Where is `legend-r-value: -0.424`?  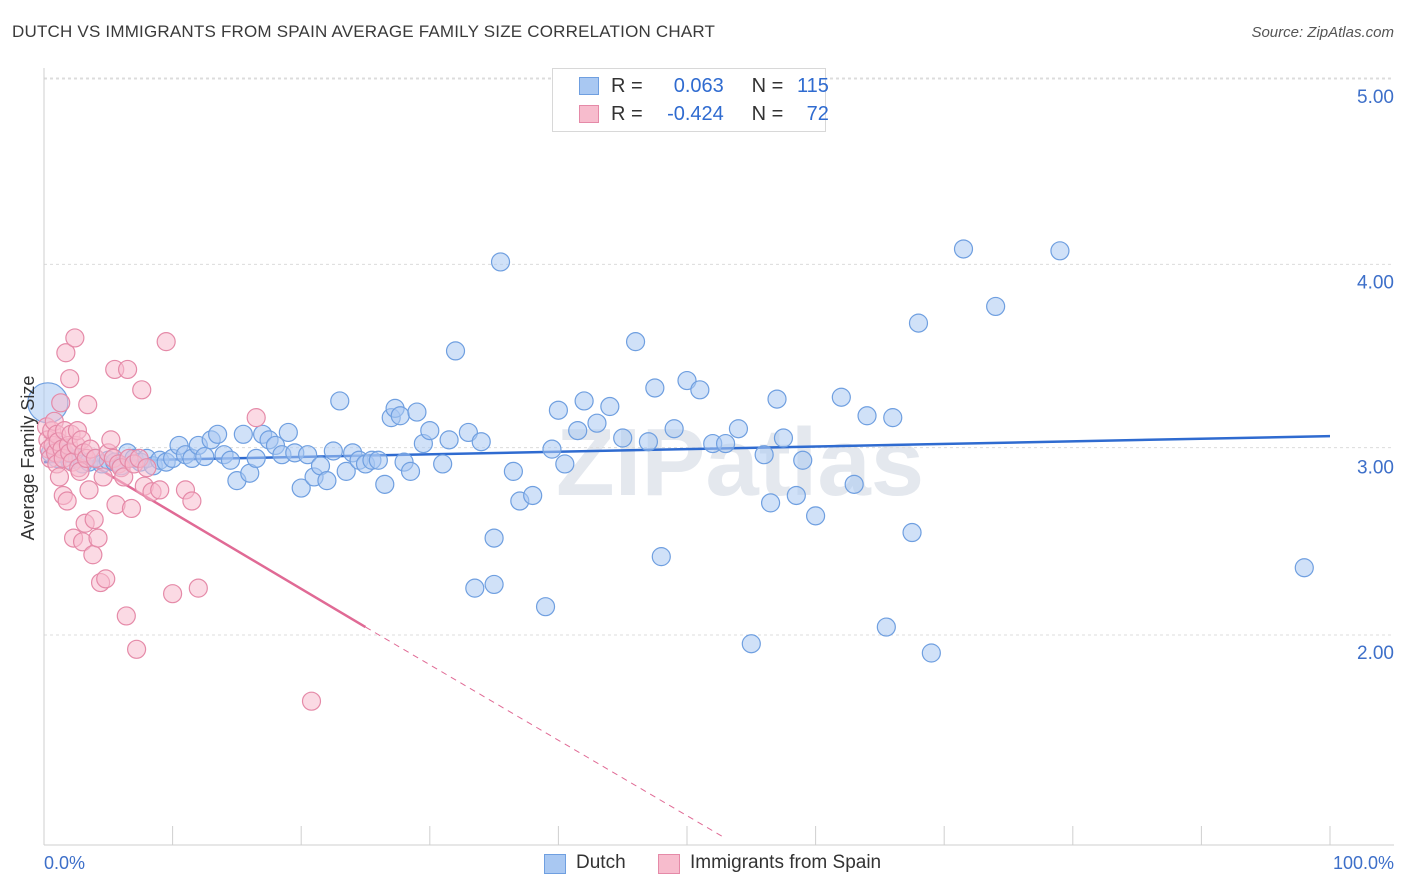
legend-r-value: -0.424 is located at coordinates (695, 114).